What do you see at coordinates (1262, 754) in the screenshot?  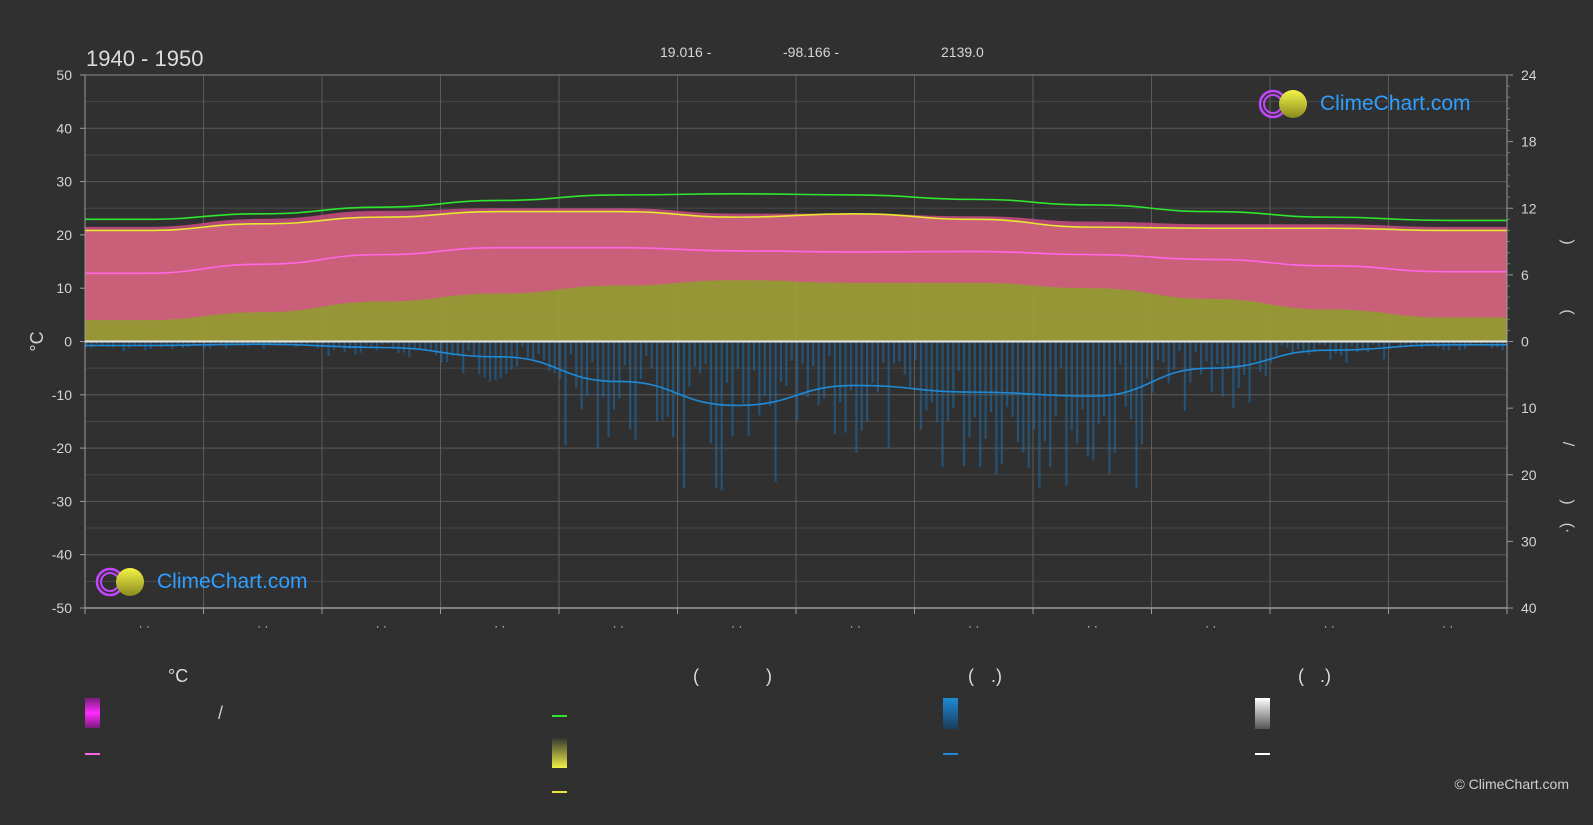 I see `legend-snow-mean-swatch` at bounding box center [1262, 754].